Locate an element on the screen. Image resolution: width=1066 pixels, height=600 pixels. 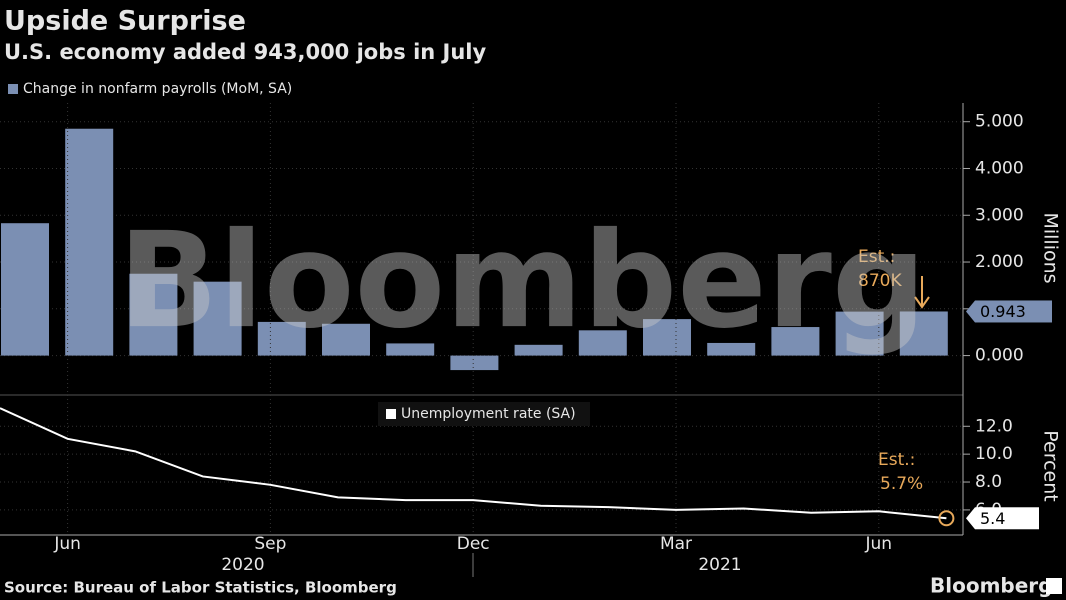
chart-subtitle: U.S. economy added 943,000 jobs in July is located at coordinates (245, 52).